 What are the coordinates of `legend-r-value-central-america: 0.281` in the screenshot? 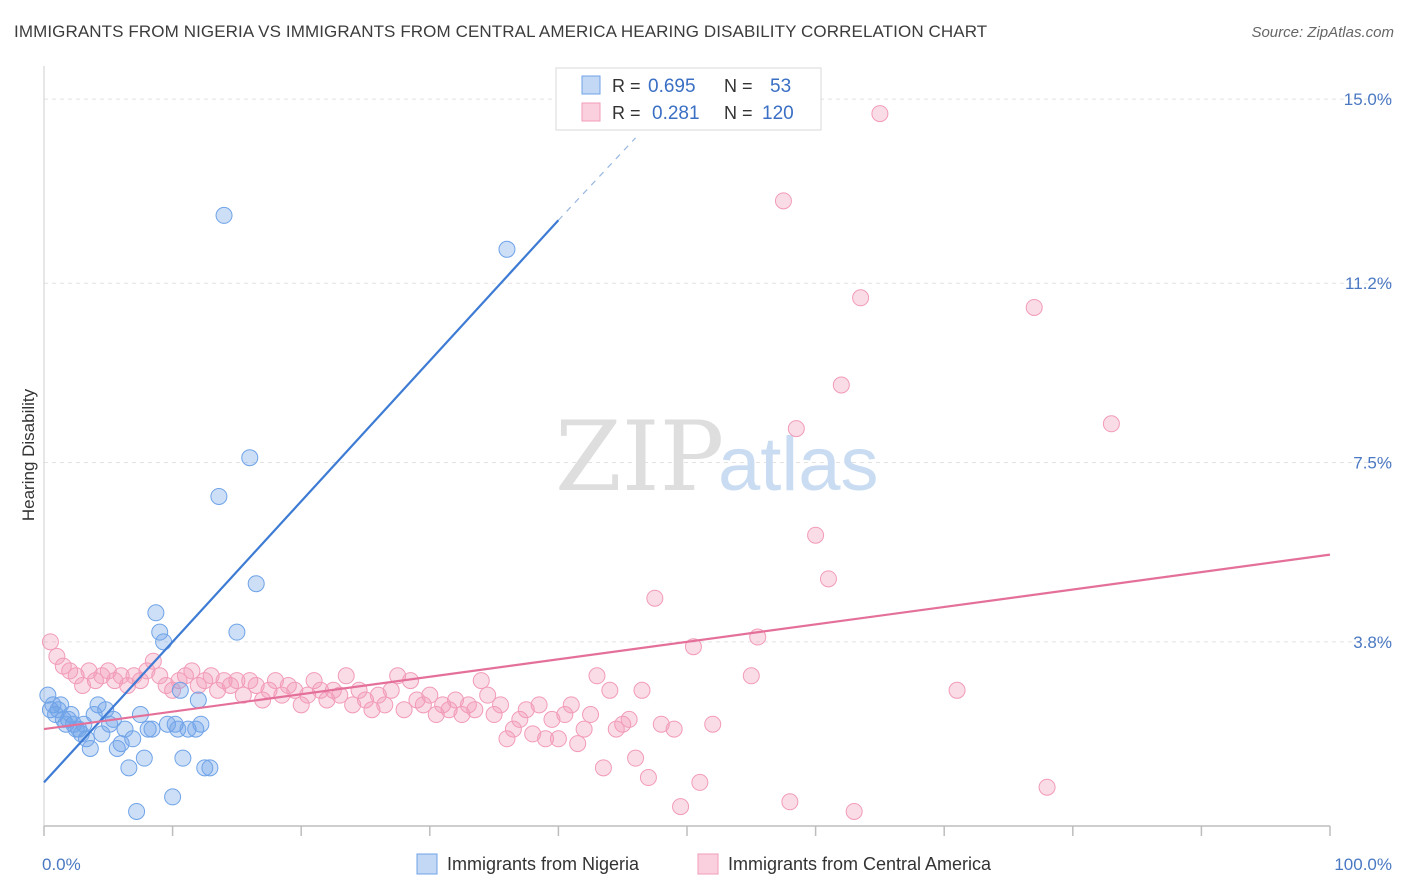 It's located at (676, 113).